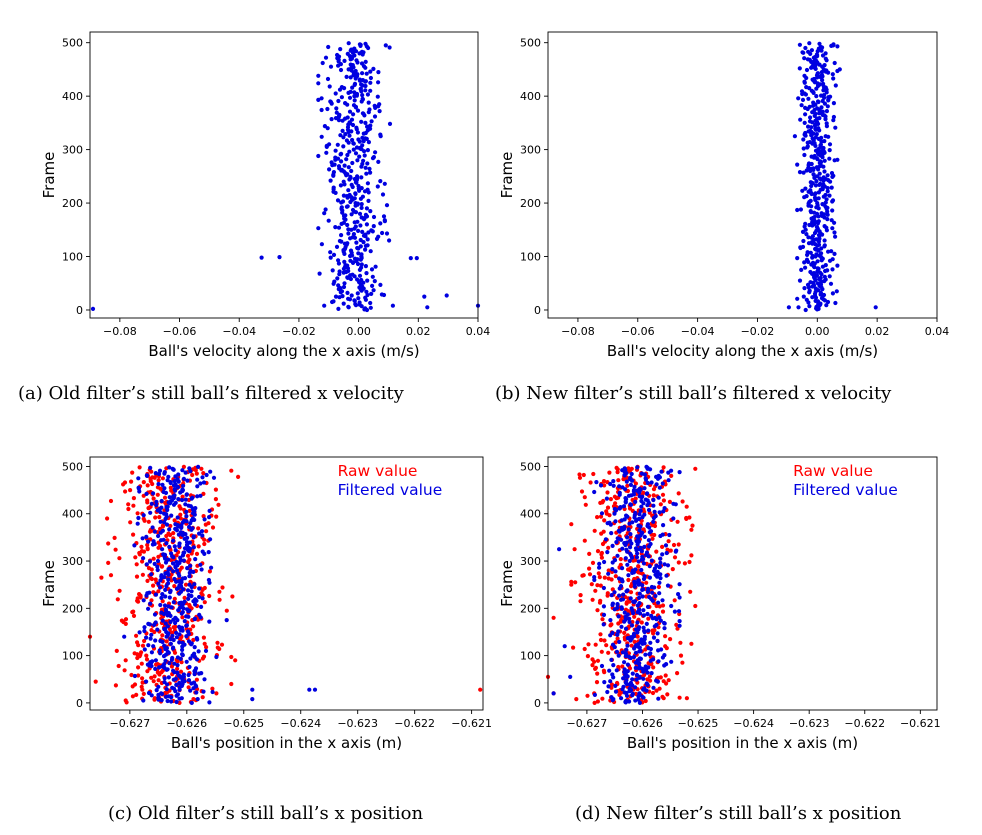  What do you see at coordinates (530, 203) in the screenshot?
I see `y-tick-label: 200` at bounding box center [530, 203].